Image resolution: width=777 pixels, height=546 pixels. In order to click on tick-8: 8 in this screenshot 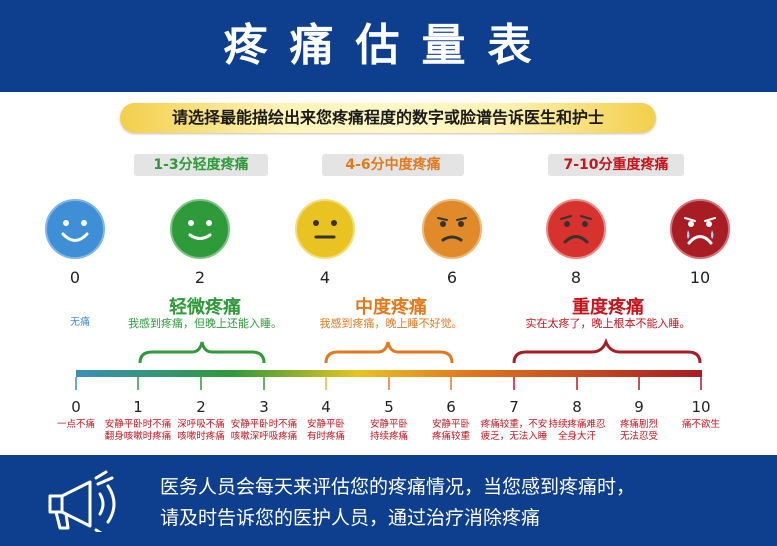, I will do `click(577, 407)`.